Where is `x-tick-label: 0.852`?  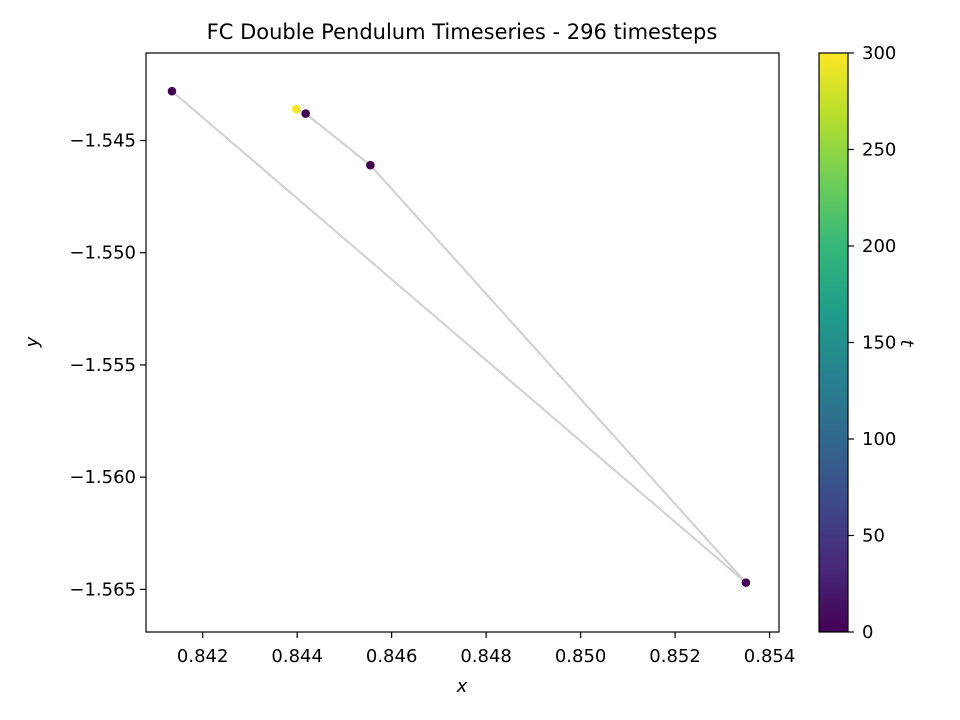 x-tick-label: 0.852 is located at coordinates (675, 656).